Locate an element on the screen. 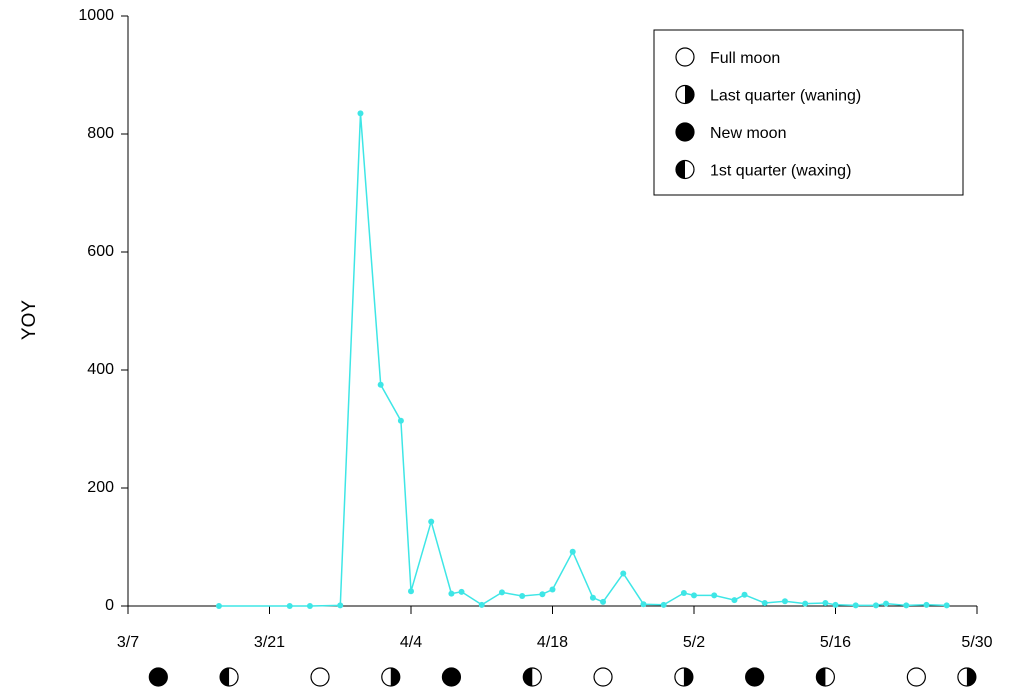  x-tick-label: 3/21 is located at coordinates (269, 642).